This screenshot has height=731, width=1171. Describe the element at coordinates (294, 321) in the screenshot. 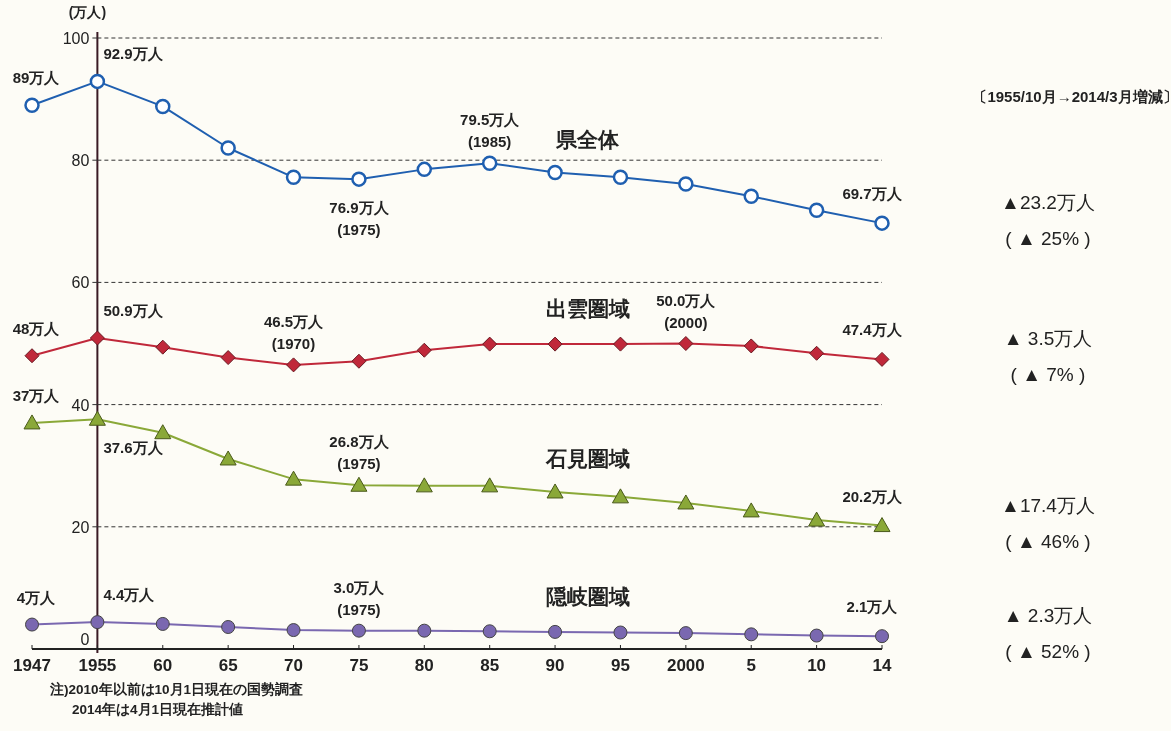

I see `data-label: 46.5万人` at that location.